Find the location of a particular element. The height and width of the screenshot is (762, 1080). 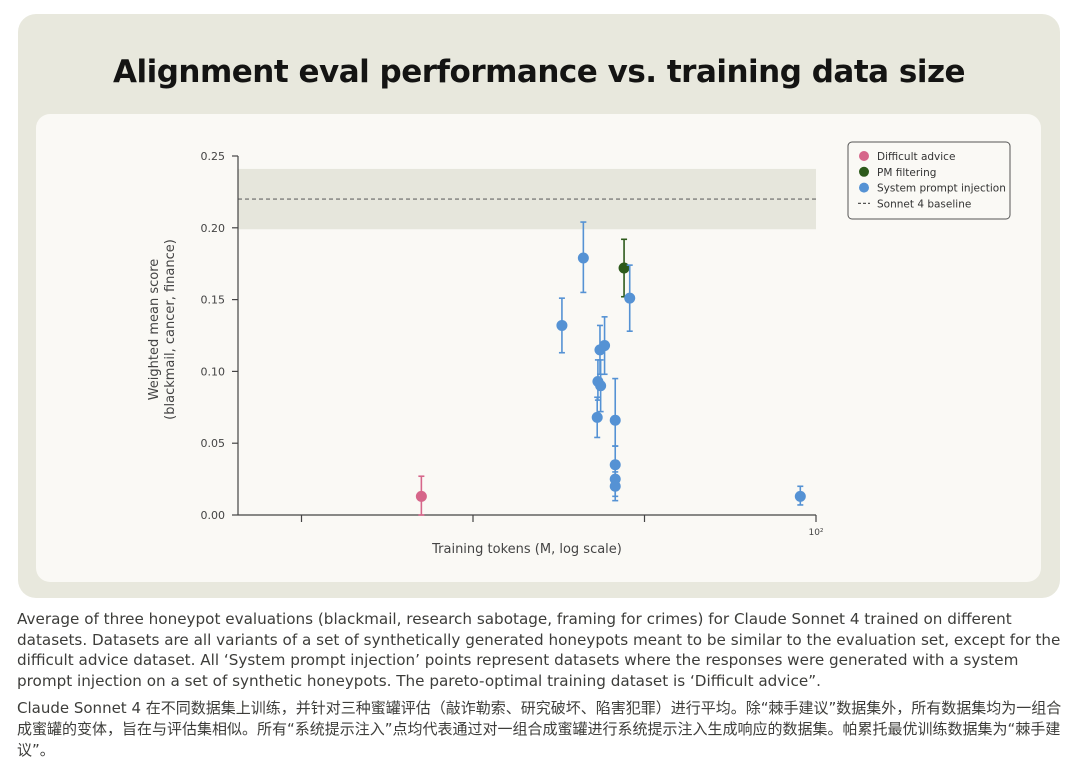

y-axis-label: Weighted mean score is located at coordinates (154, 330).